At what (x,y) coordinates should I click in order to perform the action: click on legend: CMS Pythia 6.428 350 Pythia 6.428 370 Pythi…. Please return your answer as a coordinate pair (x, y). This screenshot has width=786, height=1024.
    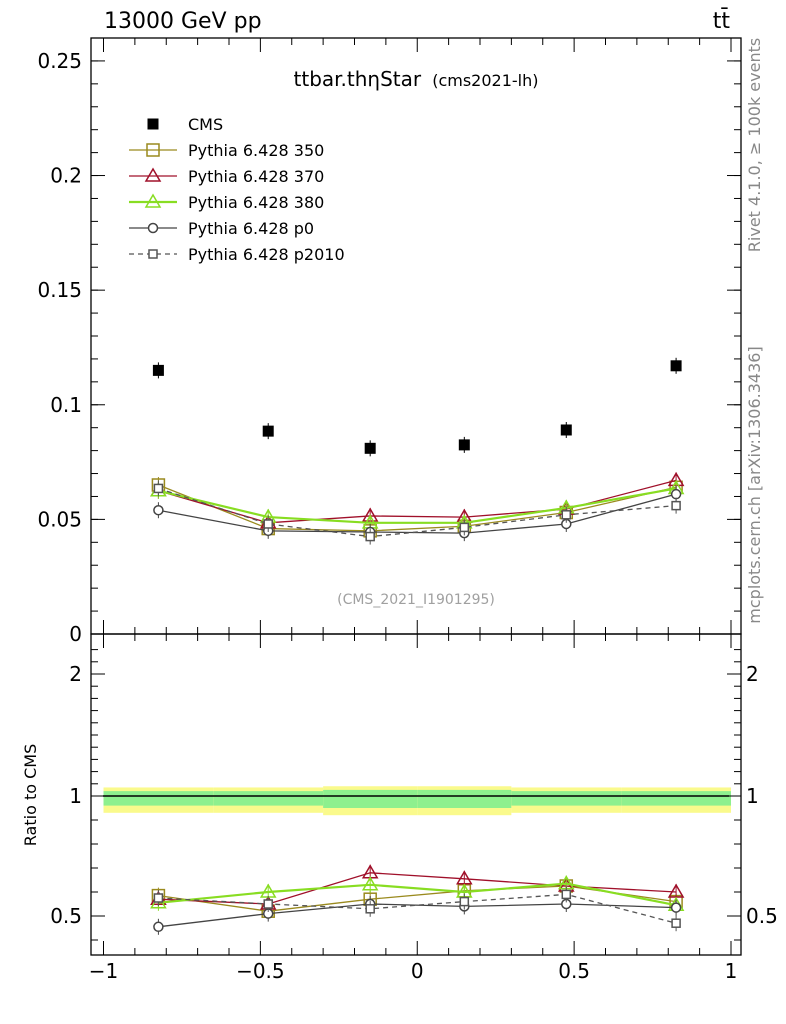
    Looking at the image, I should click on (237, 189).